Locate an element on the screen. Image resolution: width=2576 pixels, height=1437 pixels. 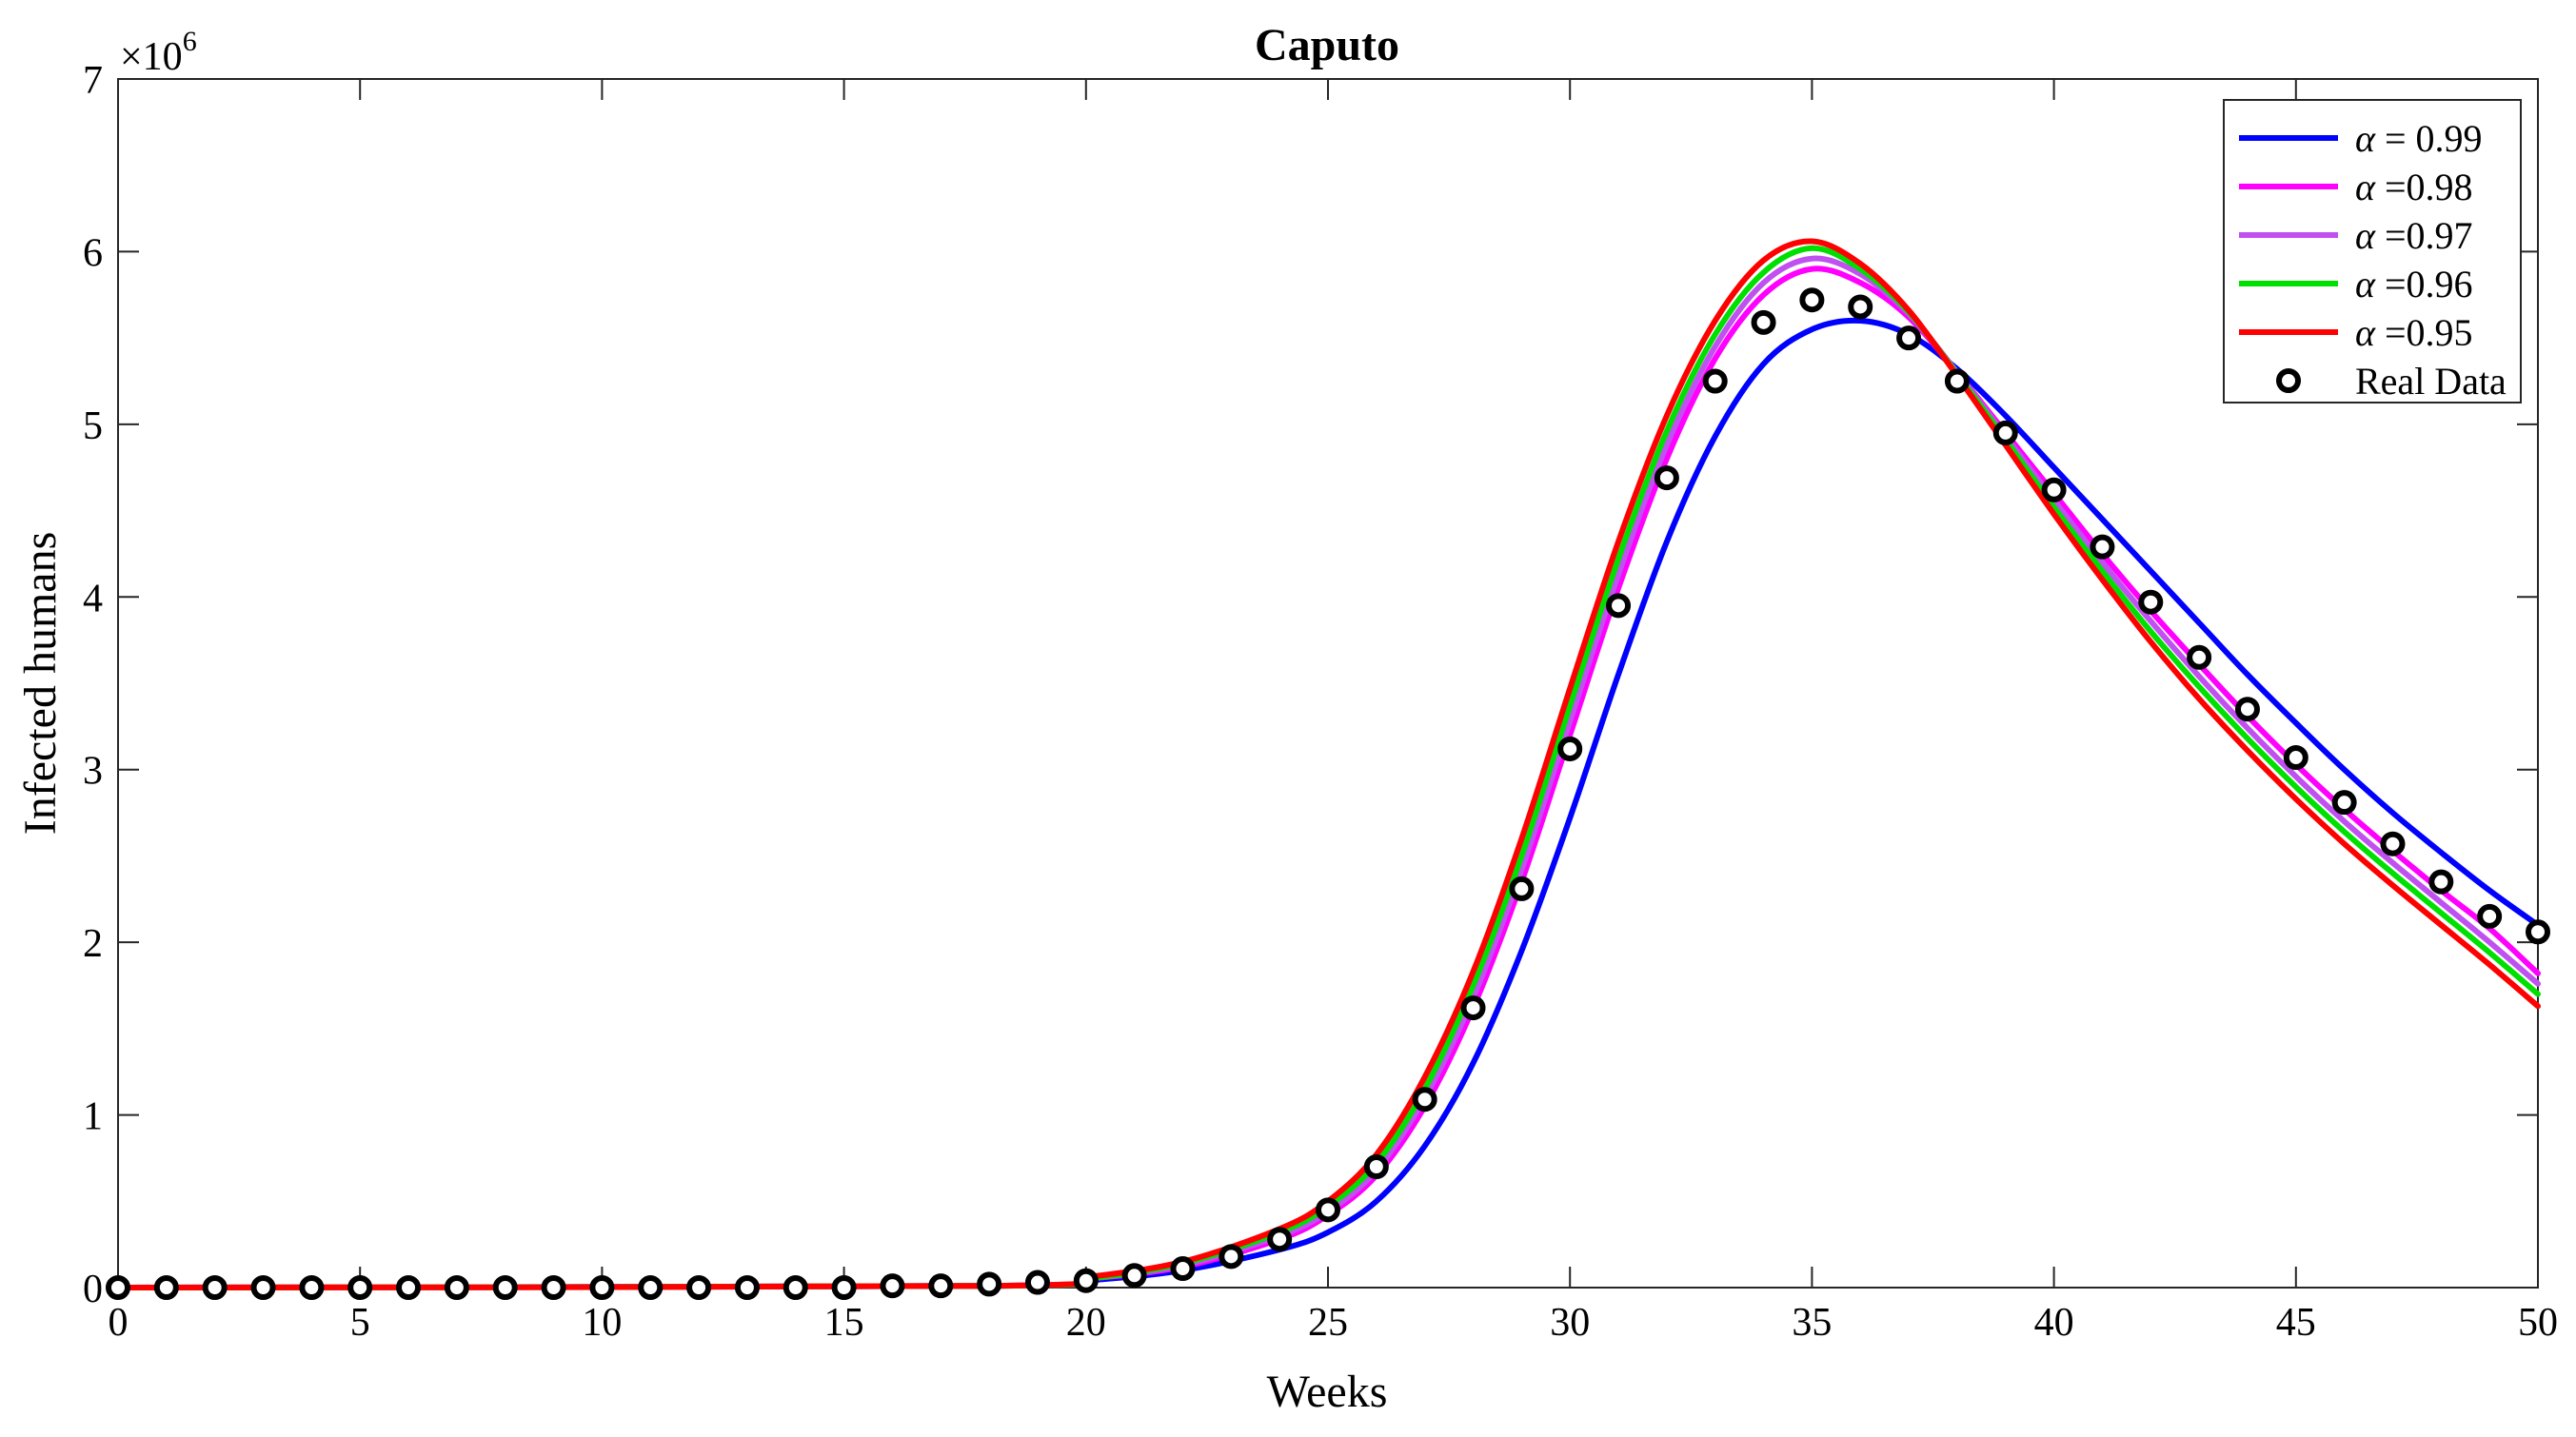
y-tick-label: 4 is located at coordinates (93, 598).